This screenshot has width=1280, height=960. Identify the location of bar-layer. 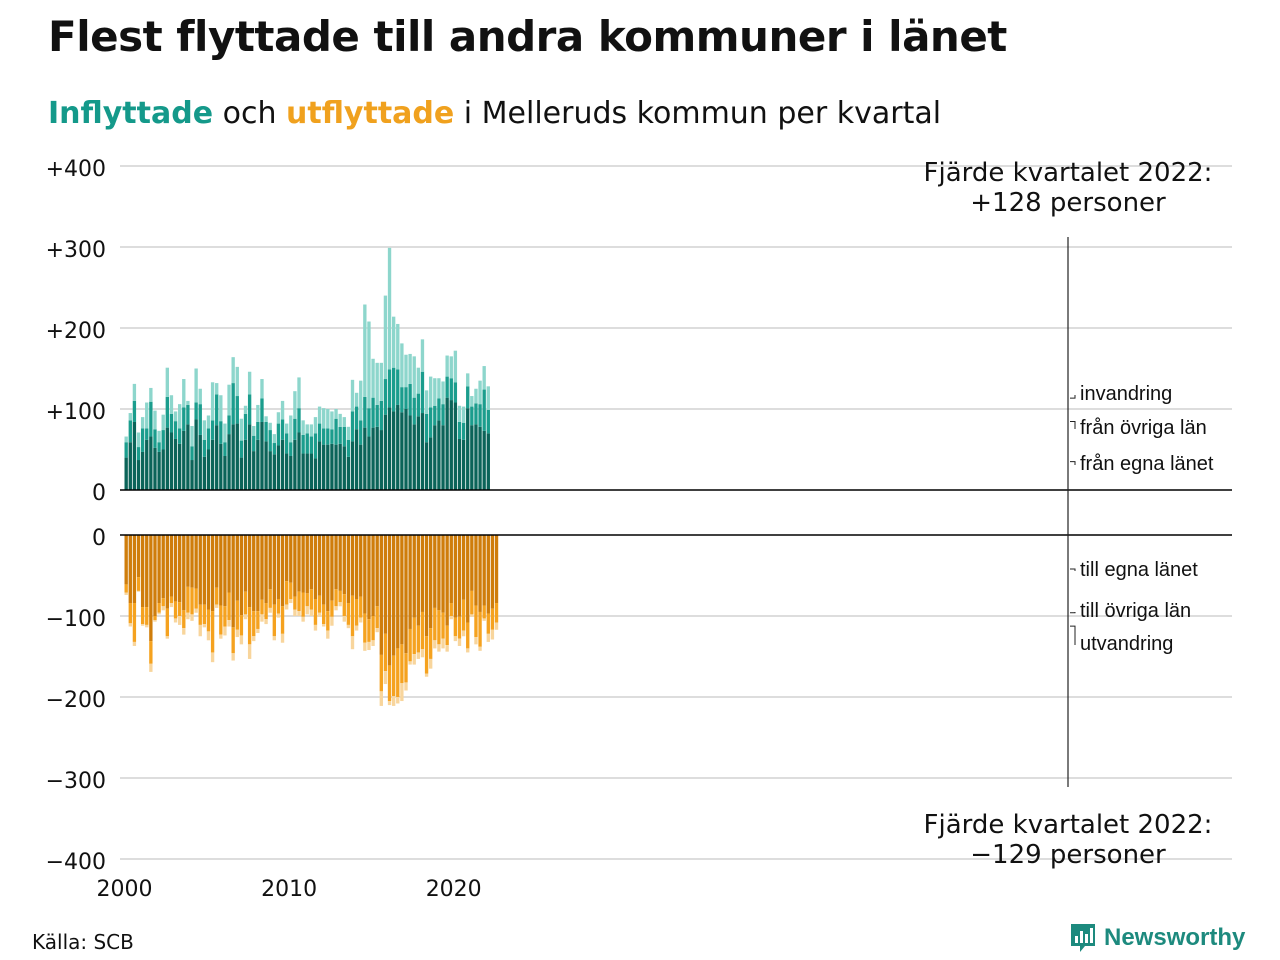
(311, 476).